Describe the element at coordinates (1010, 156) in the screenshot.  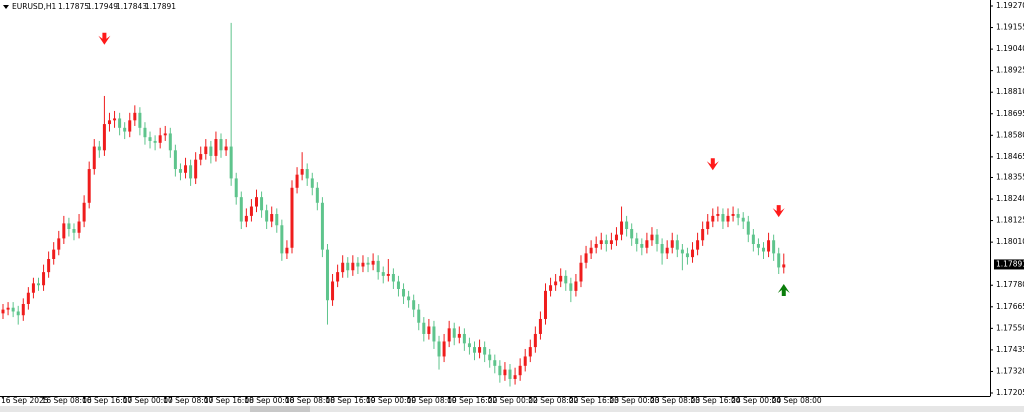
I see `y-tick-label: 1.18465` at that location.